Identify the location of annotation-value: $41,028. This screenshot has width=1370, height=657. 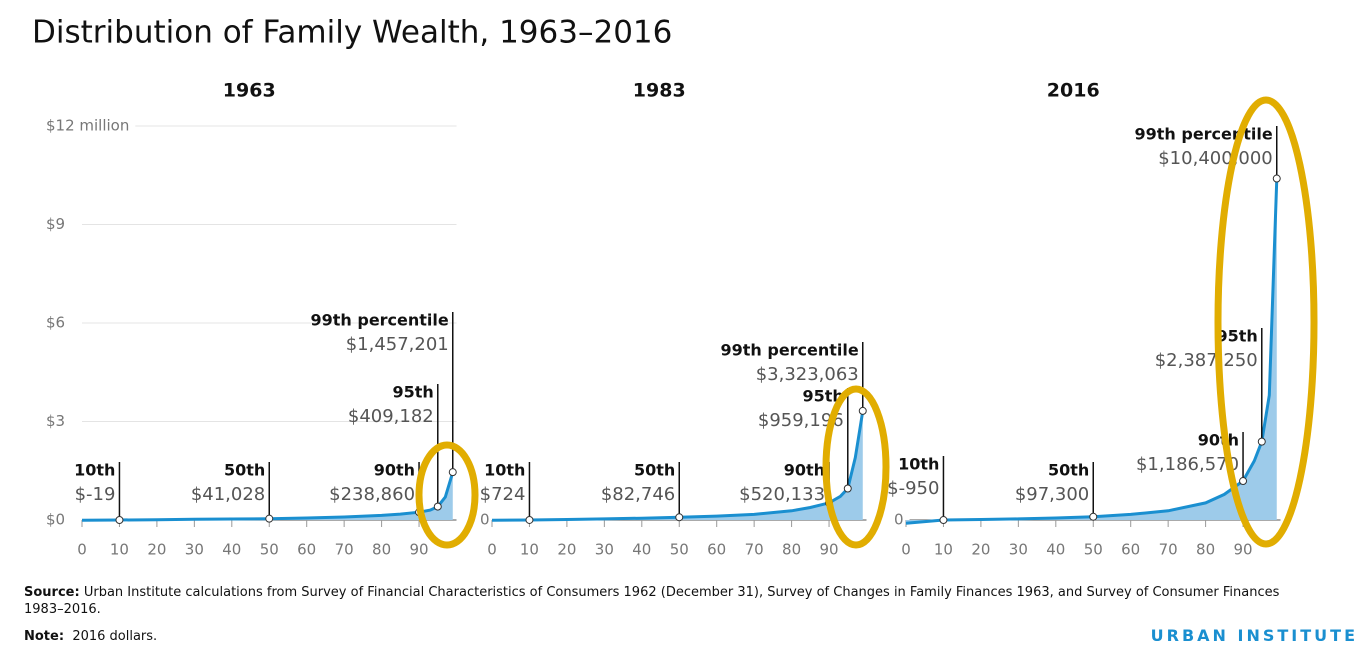
(228, 494).